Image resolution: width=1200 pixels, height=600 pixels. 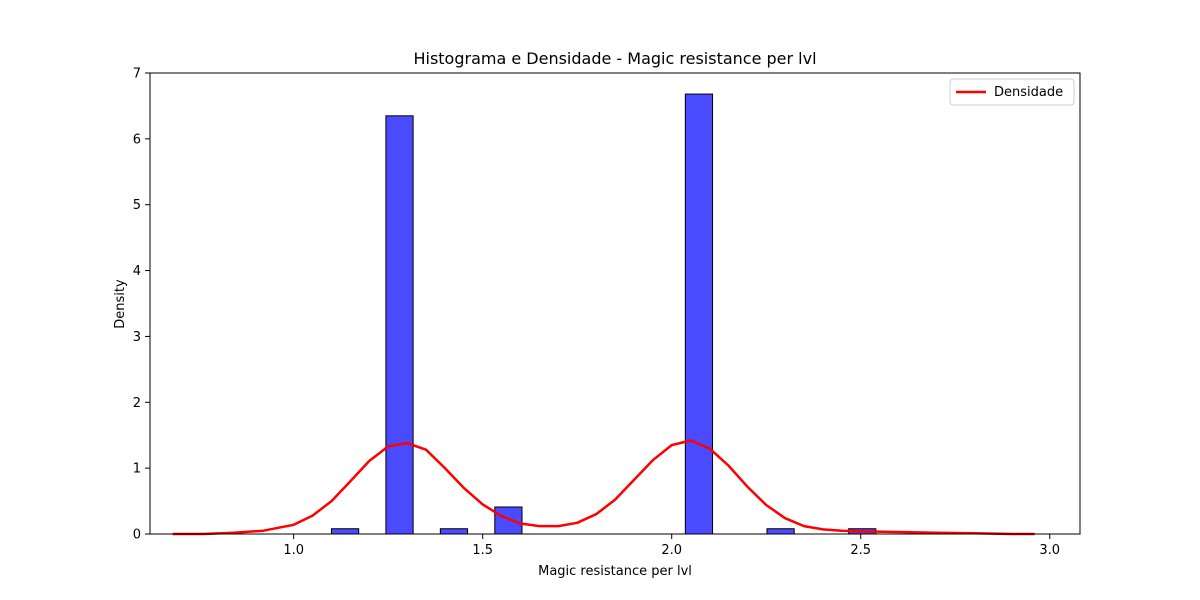 I want to click on legend: Densidade, so click(x=1012, y=92).